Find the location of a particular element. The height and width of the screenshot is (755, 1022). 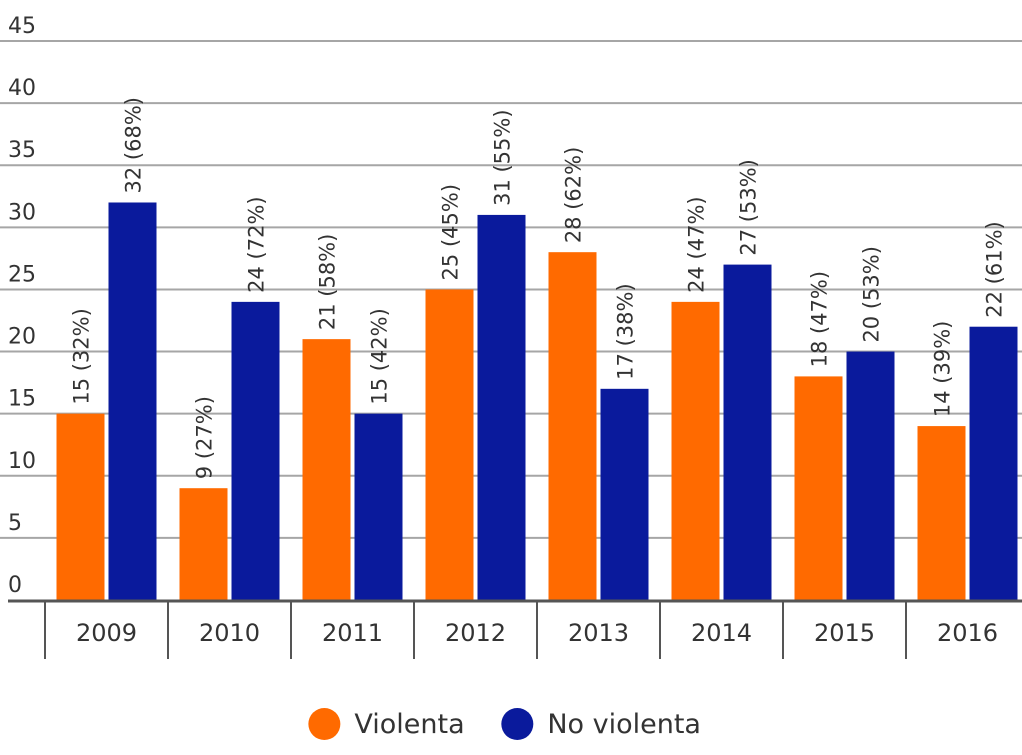

legend: Violenta No violenta is located at coordinates (504, 724).